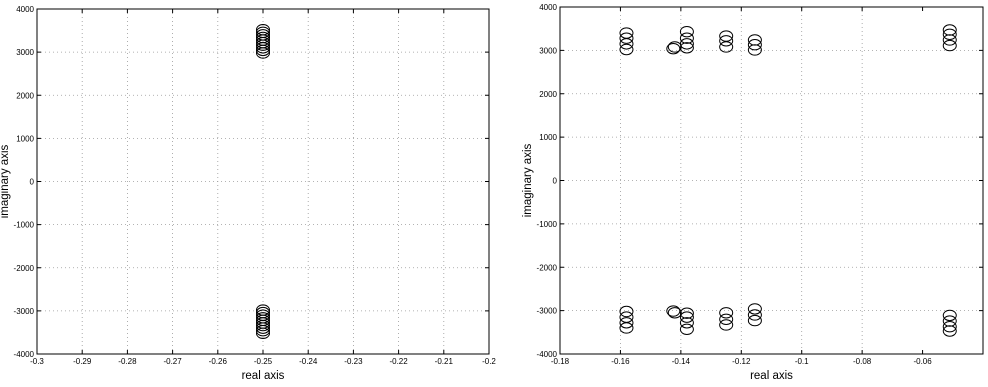 The image size is (988, 387). What do you see at coordinates (218, 361) in the screenshot?
I see `x-tick-label: -0.26` at bounding box center [218, 361].